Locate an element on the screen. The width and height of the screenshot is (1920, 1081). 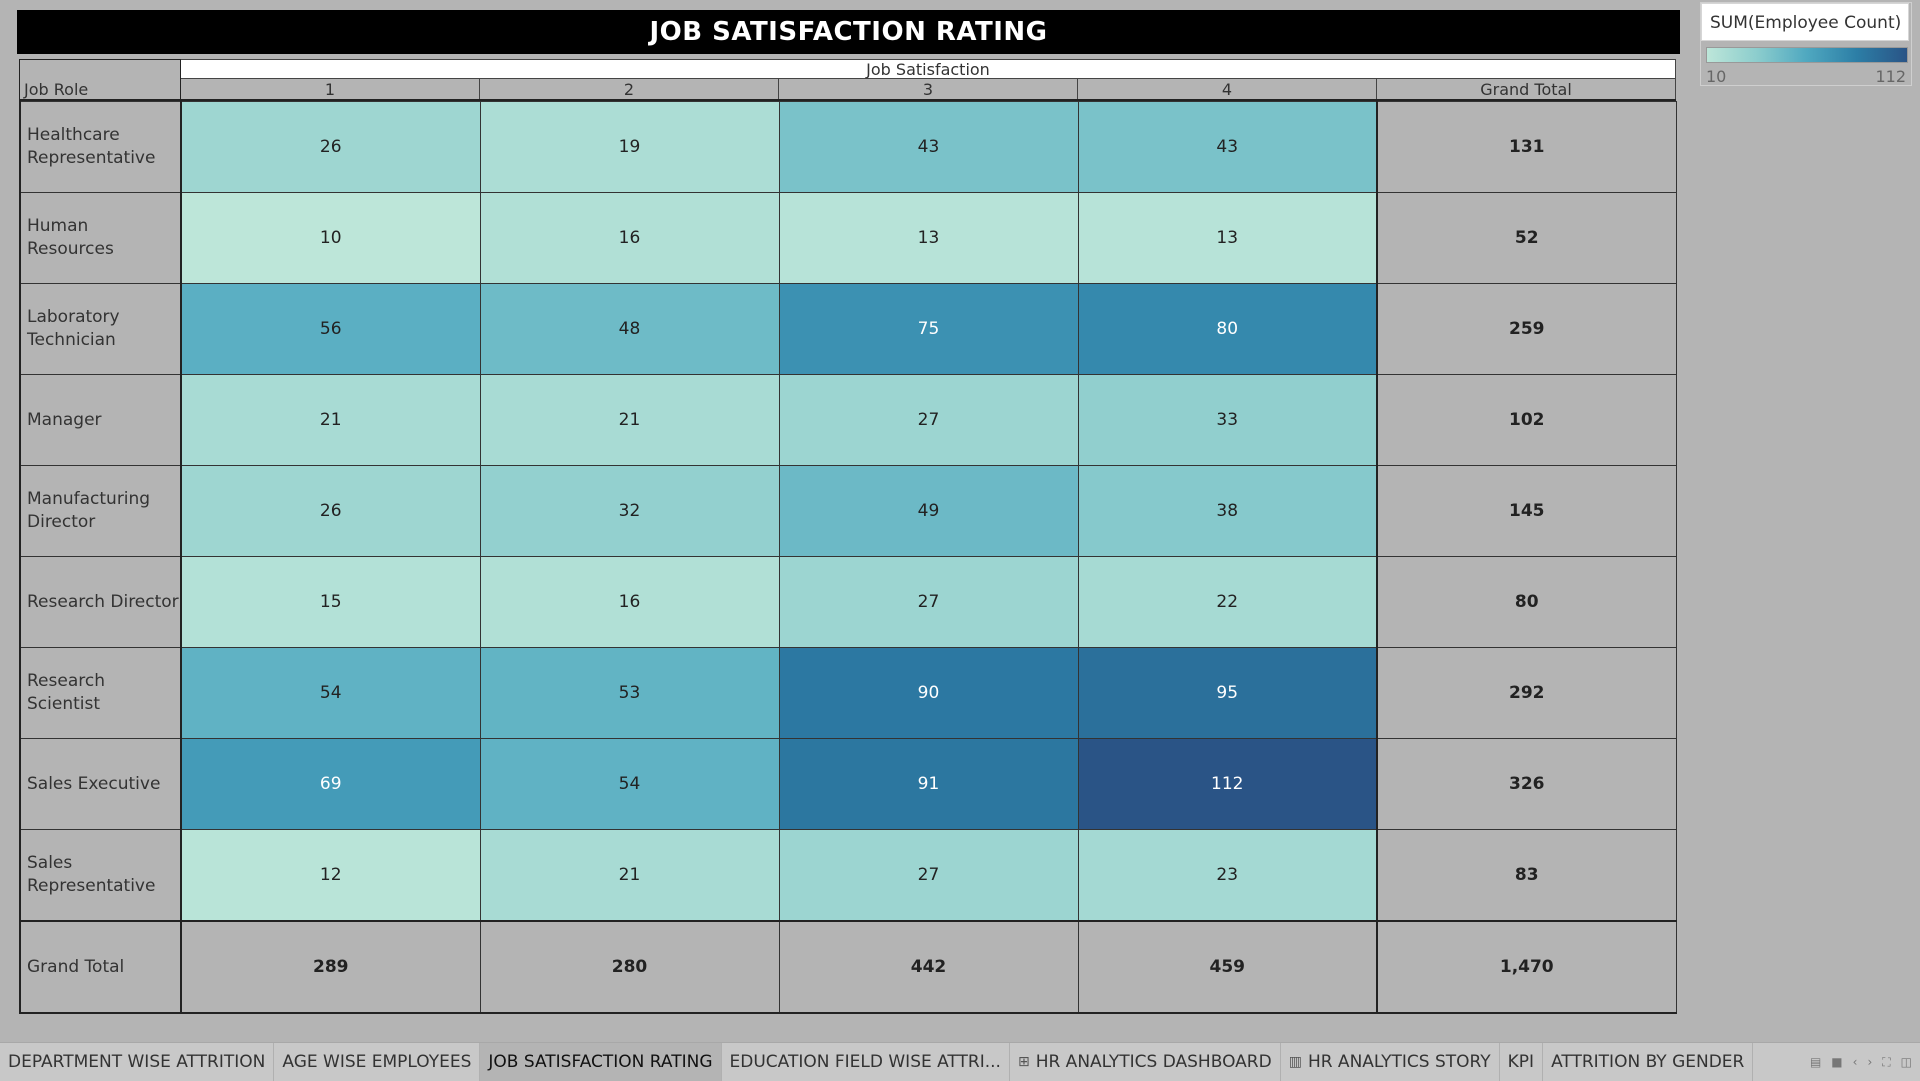
row-grand-total-cell: 259 is located at coordinates (1526, 329).